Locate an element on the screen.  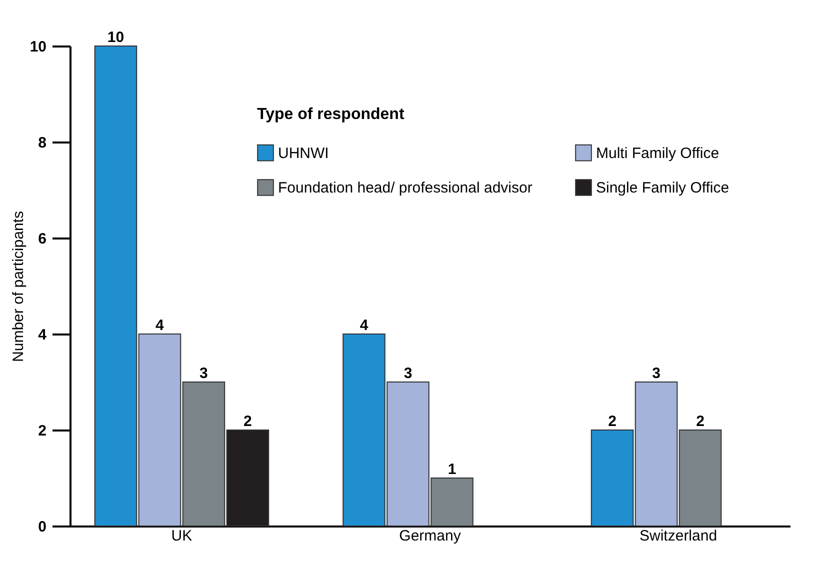
x-tick-label: Germany is located at coordinates (430, 536).